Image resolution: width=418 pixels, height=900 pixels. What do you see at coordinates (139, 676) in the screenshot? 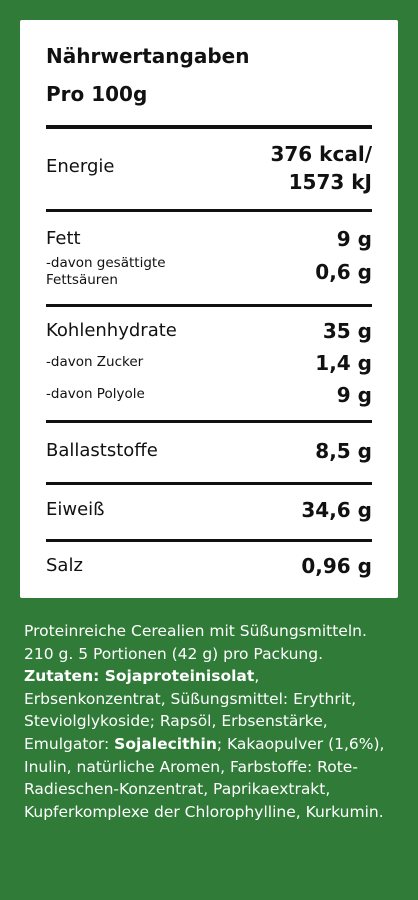
I see `ingredient-text: Zutaten: Sojaproteinisolat` at bounding box center [139, 676].